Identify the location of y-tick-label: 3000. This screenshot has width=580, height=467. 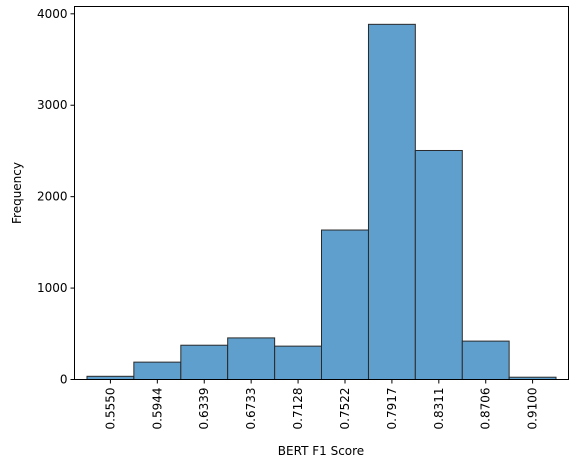
(52, 105).